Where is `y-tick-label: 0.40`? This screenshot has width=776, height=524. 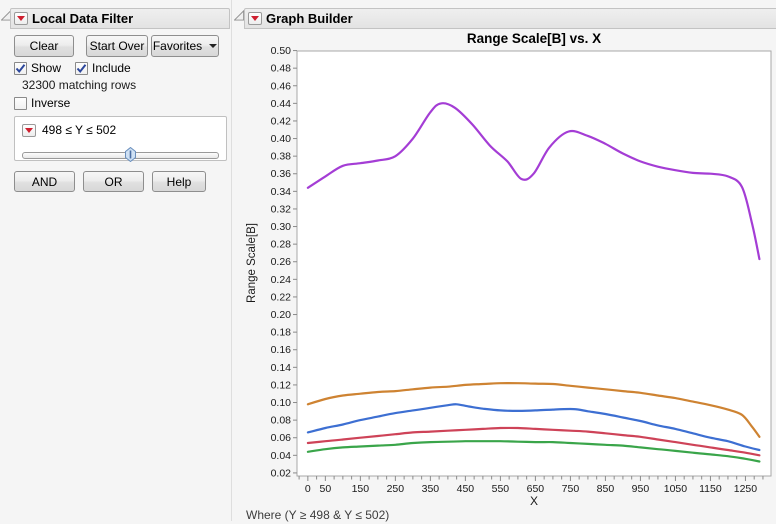
y-tick-label: 0.40 is located at coordinates (281, 139).